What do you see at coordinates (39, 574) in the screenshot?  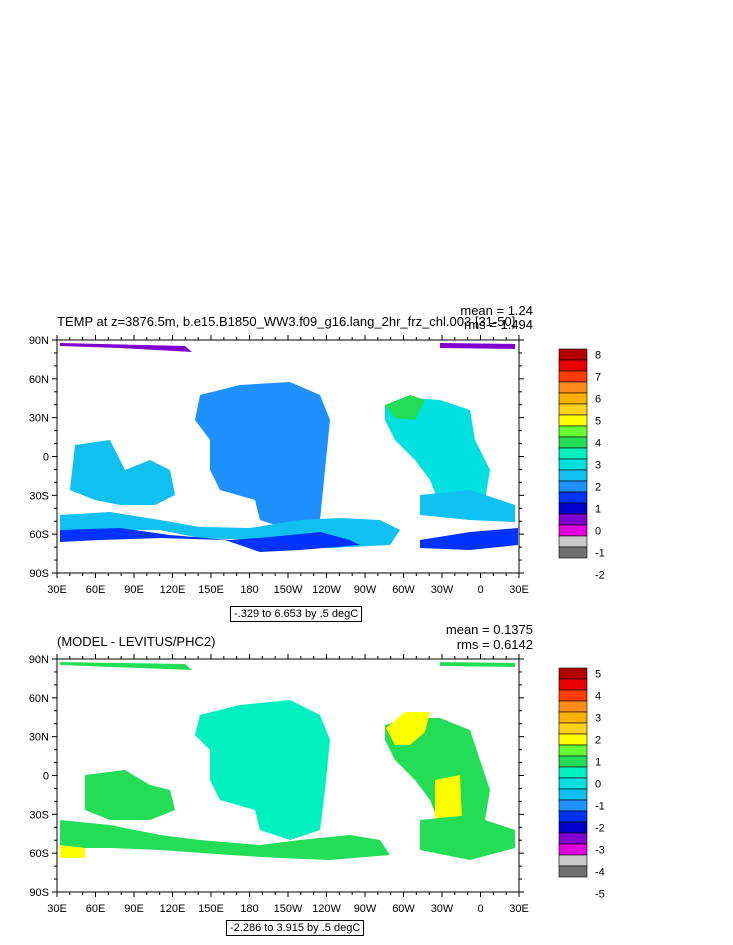 I see `y-tick-label: 90S` at bounding box center [39, 574].